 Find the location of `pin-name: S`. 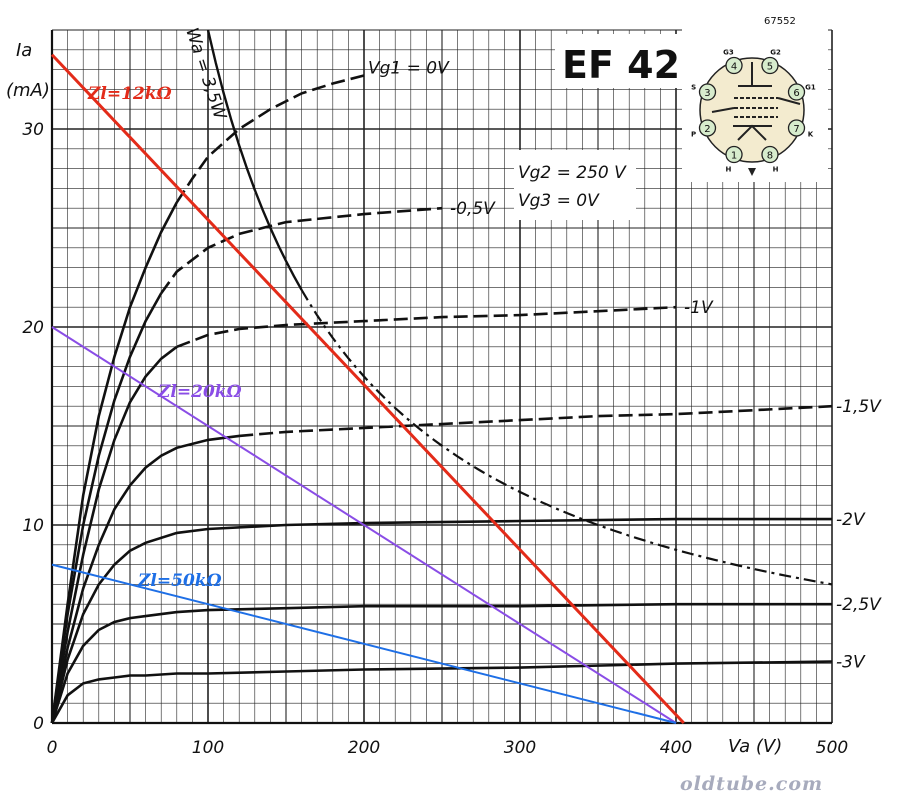

pin-name: S is located at coordinates (693, 87).